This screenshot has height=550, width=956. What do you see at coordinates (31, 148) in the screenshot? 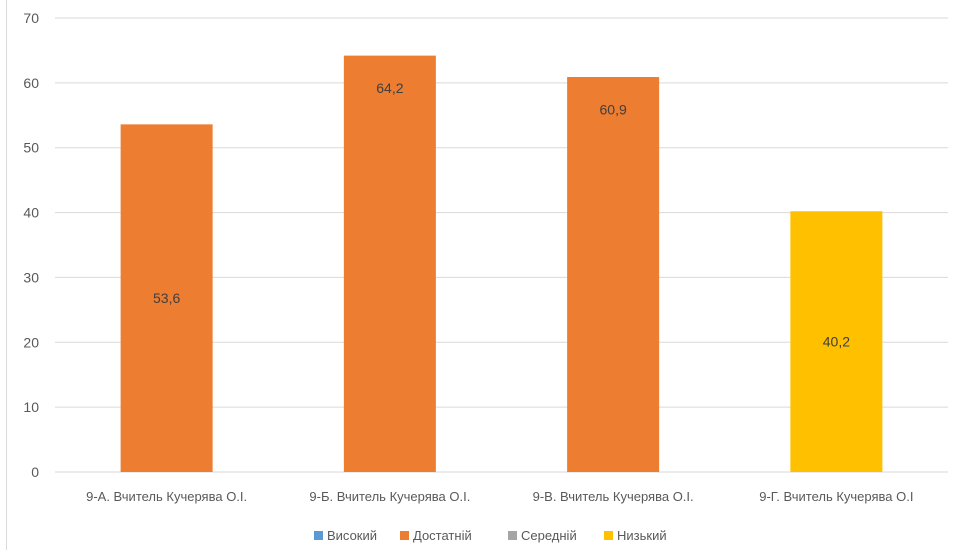
I see `y-tick-label: 50` at bounding box center [31, 148].